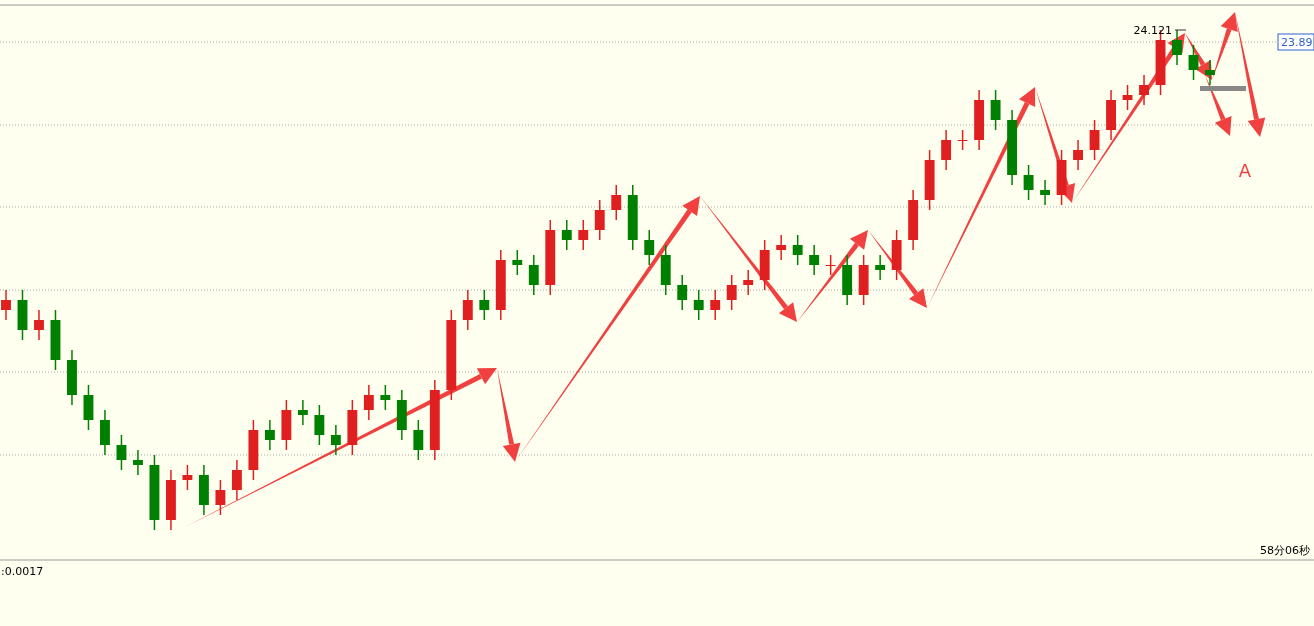 This screenshot has width=1314, height=626. What do you see at coordinates (1285, 550) in the screenshot?
I see `text: 58分06秒` at bounding box center [1285, 550].